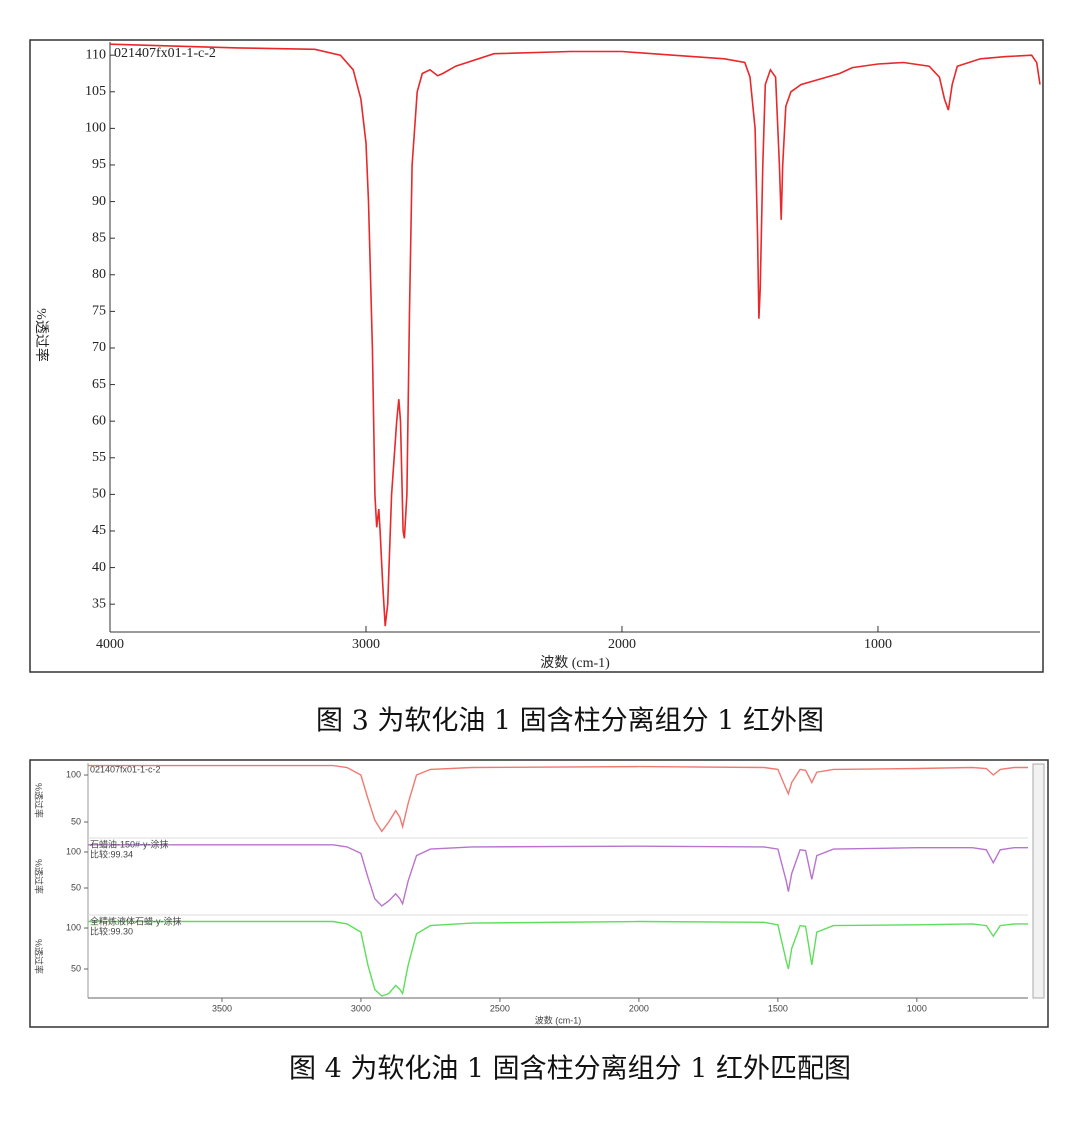 The height and width of the screenshot is (1122, 1080). What do you see at coordinates (99, 237) in the screenshot?
I see `y-tick-label: 85` at bounding box center [99, 237].